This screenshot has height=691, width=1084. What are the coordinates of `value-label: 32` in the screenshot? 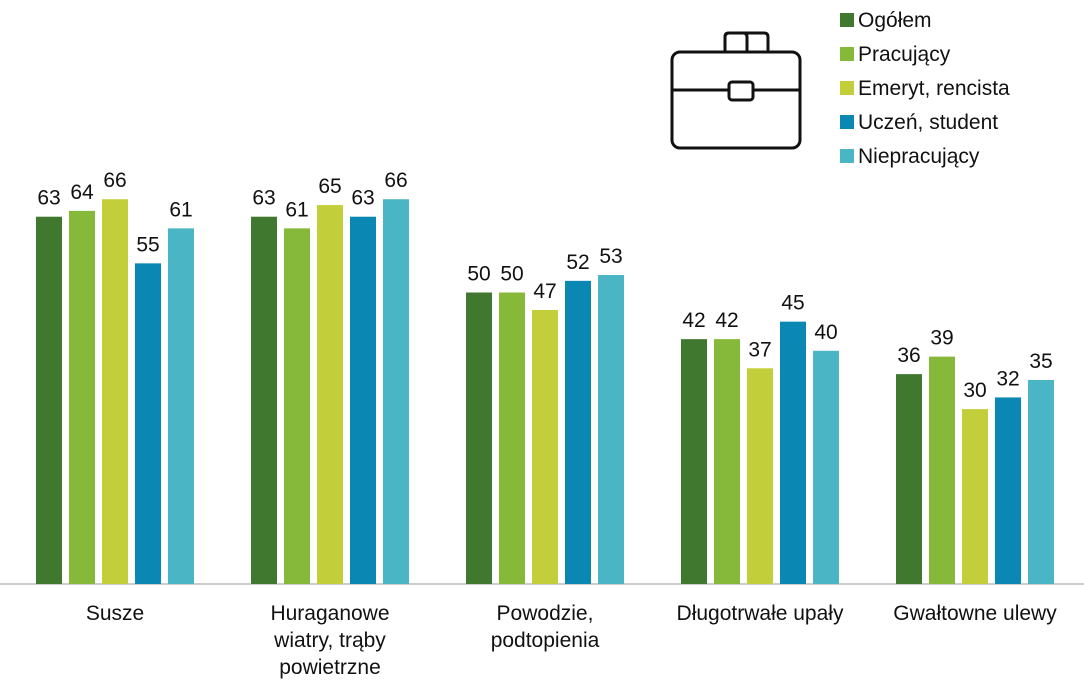 It's located at (1007, 378).